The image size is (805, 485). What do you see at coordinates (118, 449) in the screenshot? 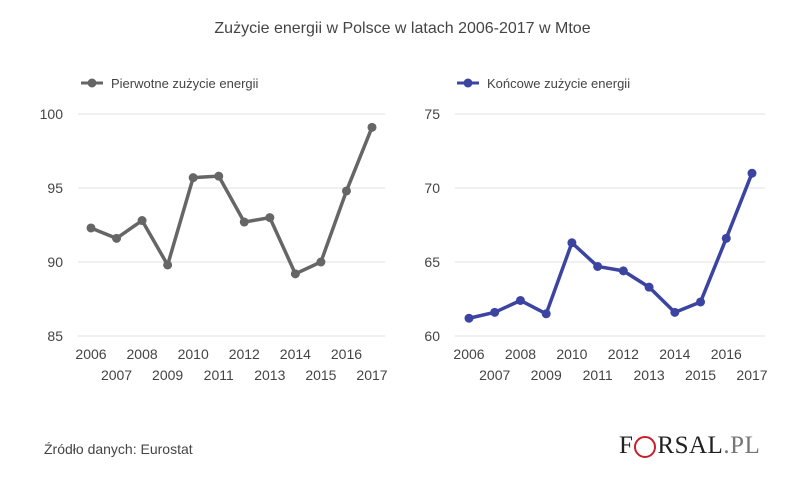
I see `source-note: Źródło danych: Eurostat` at bounding box center [118, 449].